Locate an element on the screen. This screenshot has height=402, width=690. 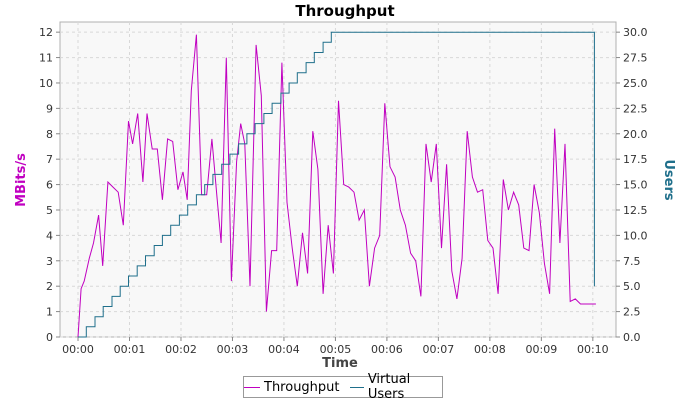
legend-swatch-virtual-users is located at coordinates (356, 387).